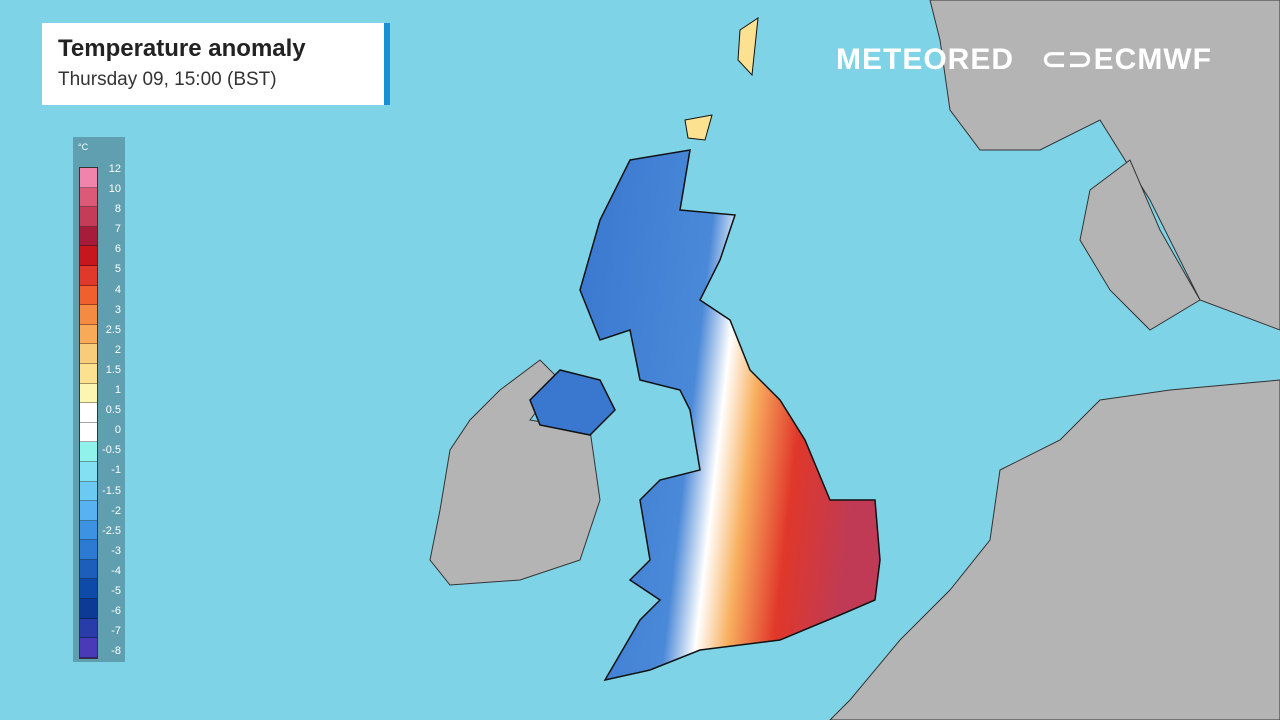  I want to click on ecmwf-logo: ⊂⊃ECMWF, so click(1126, 59).